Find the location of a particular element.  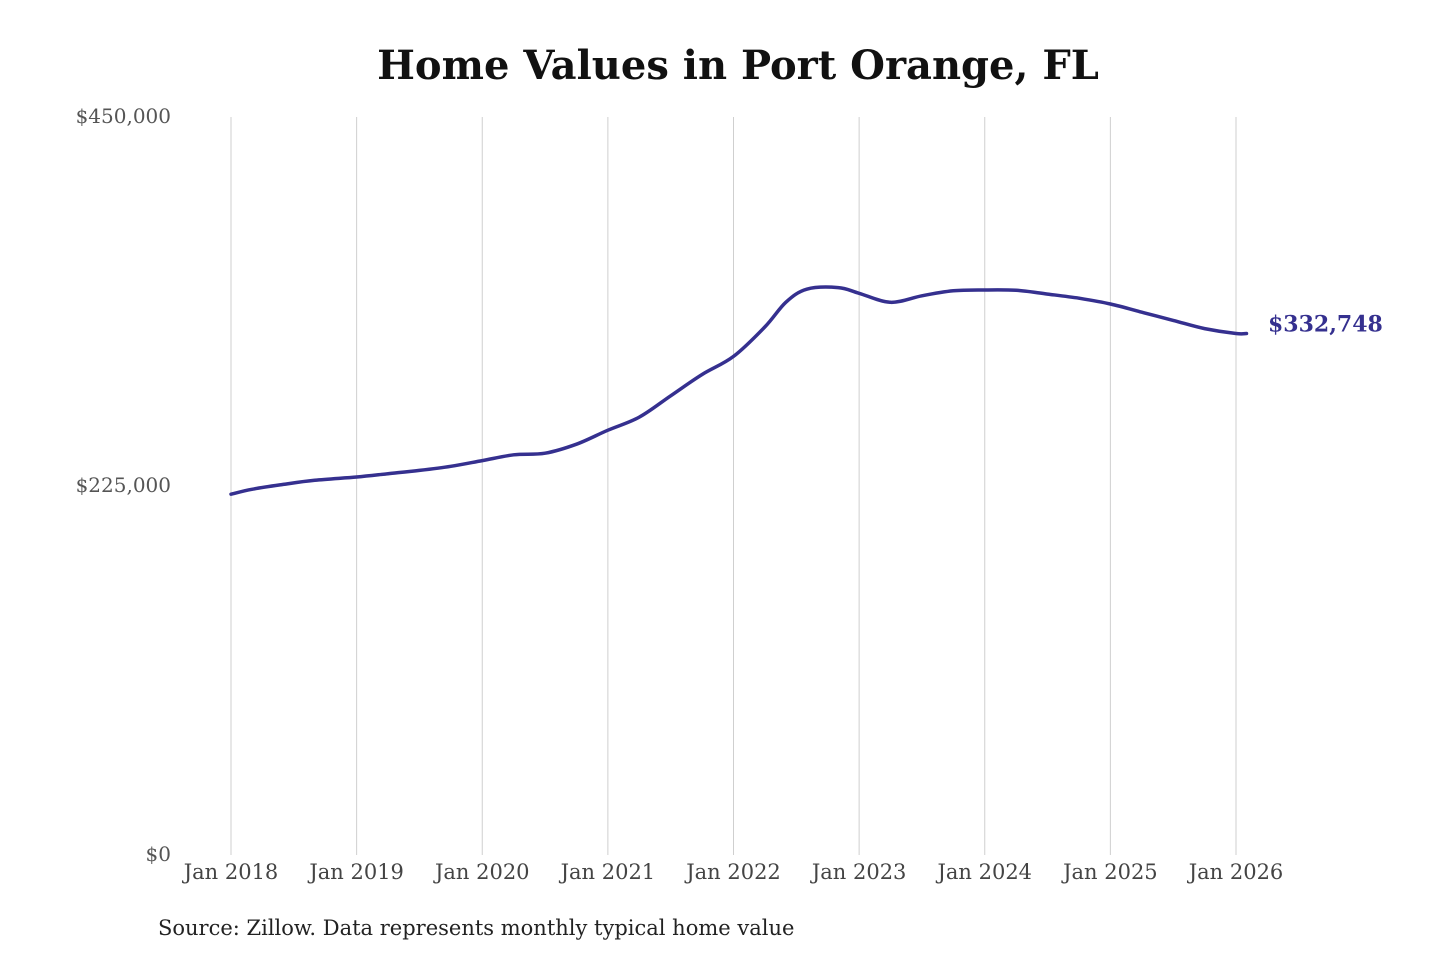

y-tick-label: $450,000 is located at coordinates (123, 116).